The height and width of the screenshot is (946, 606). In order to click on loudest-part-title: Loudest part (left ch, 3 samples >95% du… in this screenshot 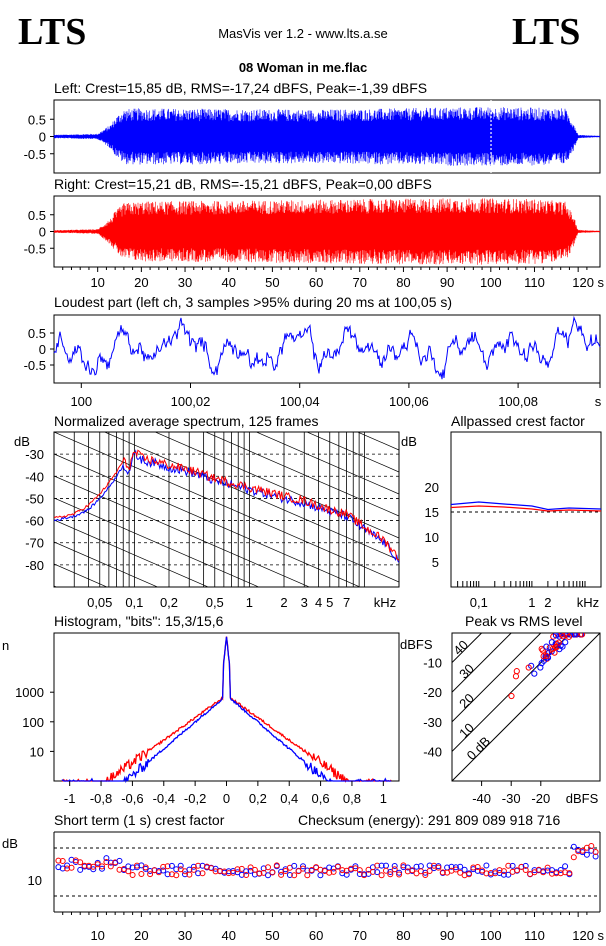, I will do `click(253, 302)`.